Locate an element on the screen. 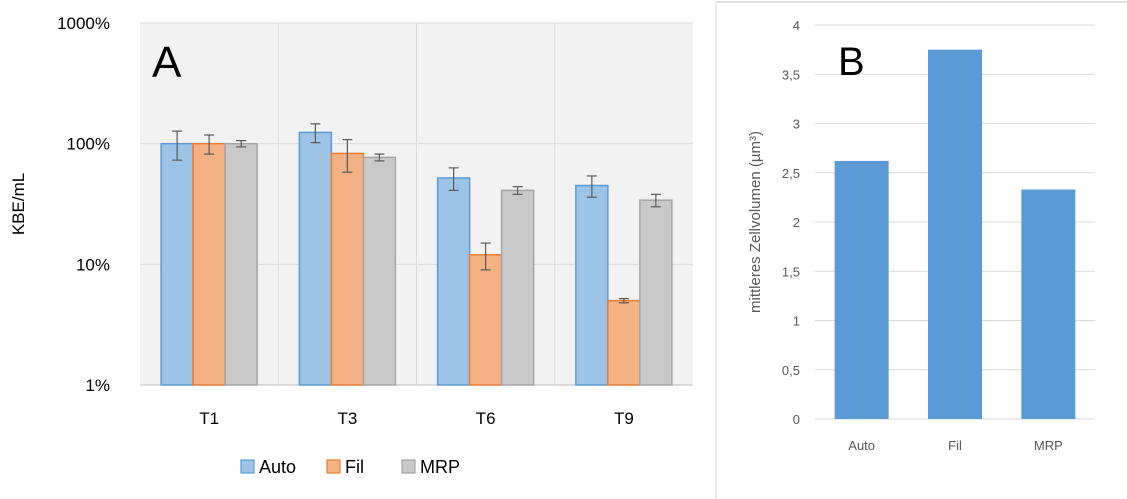 The width and height of the screenshot is (1127, 499). chart-b-y-tick-label: 0,5 is located at coordinates (791, 370).